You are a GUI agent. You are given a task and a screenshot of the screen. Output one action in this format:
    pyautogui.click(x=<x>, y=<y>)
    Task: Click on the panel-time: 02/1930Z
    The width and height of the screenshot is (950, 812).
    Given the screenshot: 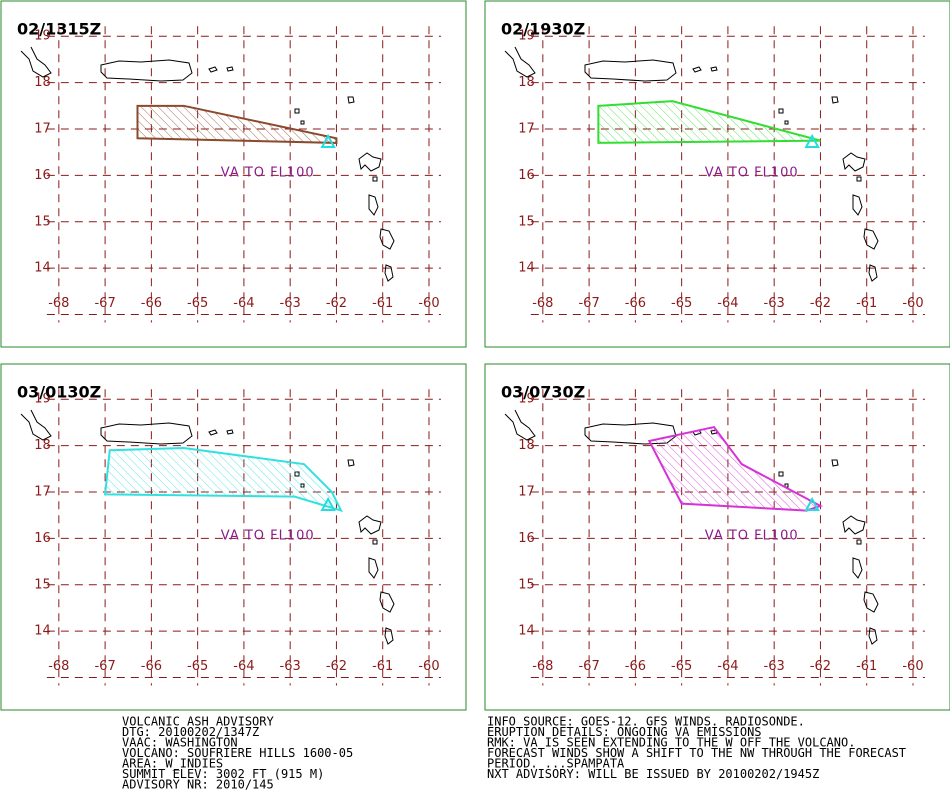 What is the action you would take?
    pyautogui.click(x=543, y=29)
    